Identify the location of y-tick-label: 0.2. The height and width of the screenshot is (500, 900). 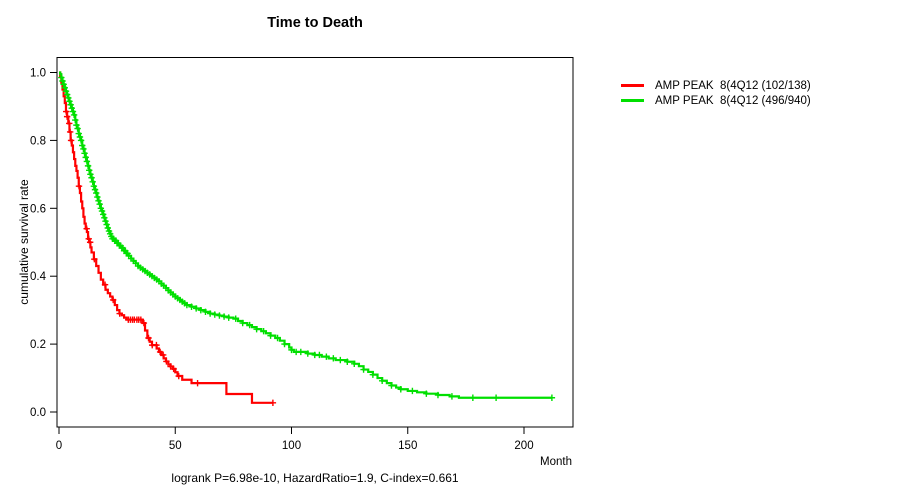
(38, 345).